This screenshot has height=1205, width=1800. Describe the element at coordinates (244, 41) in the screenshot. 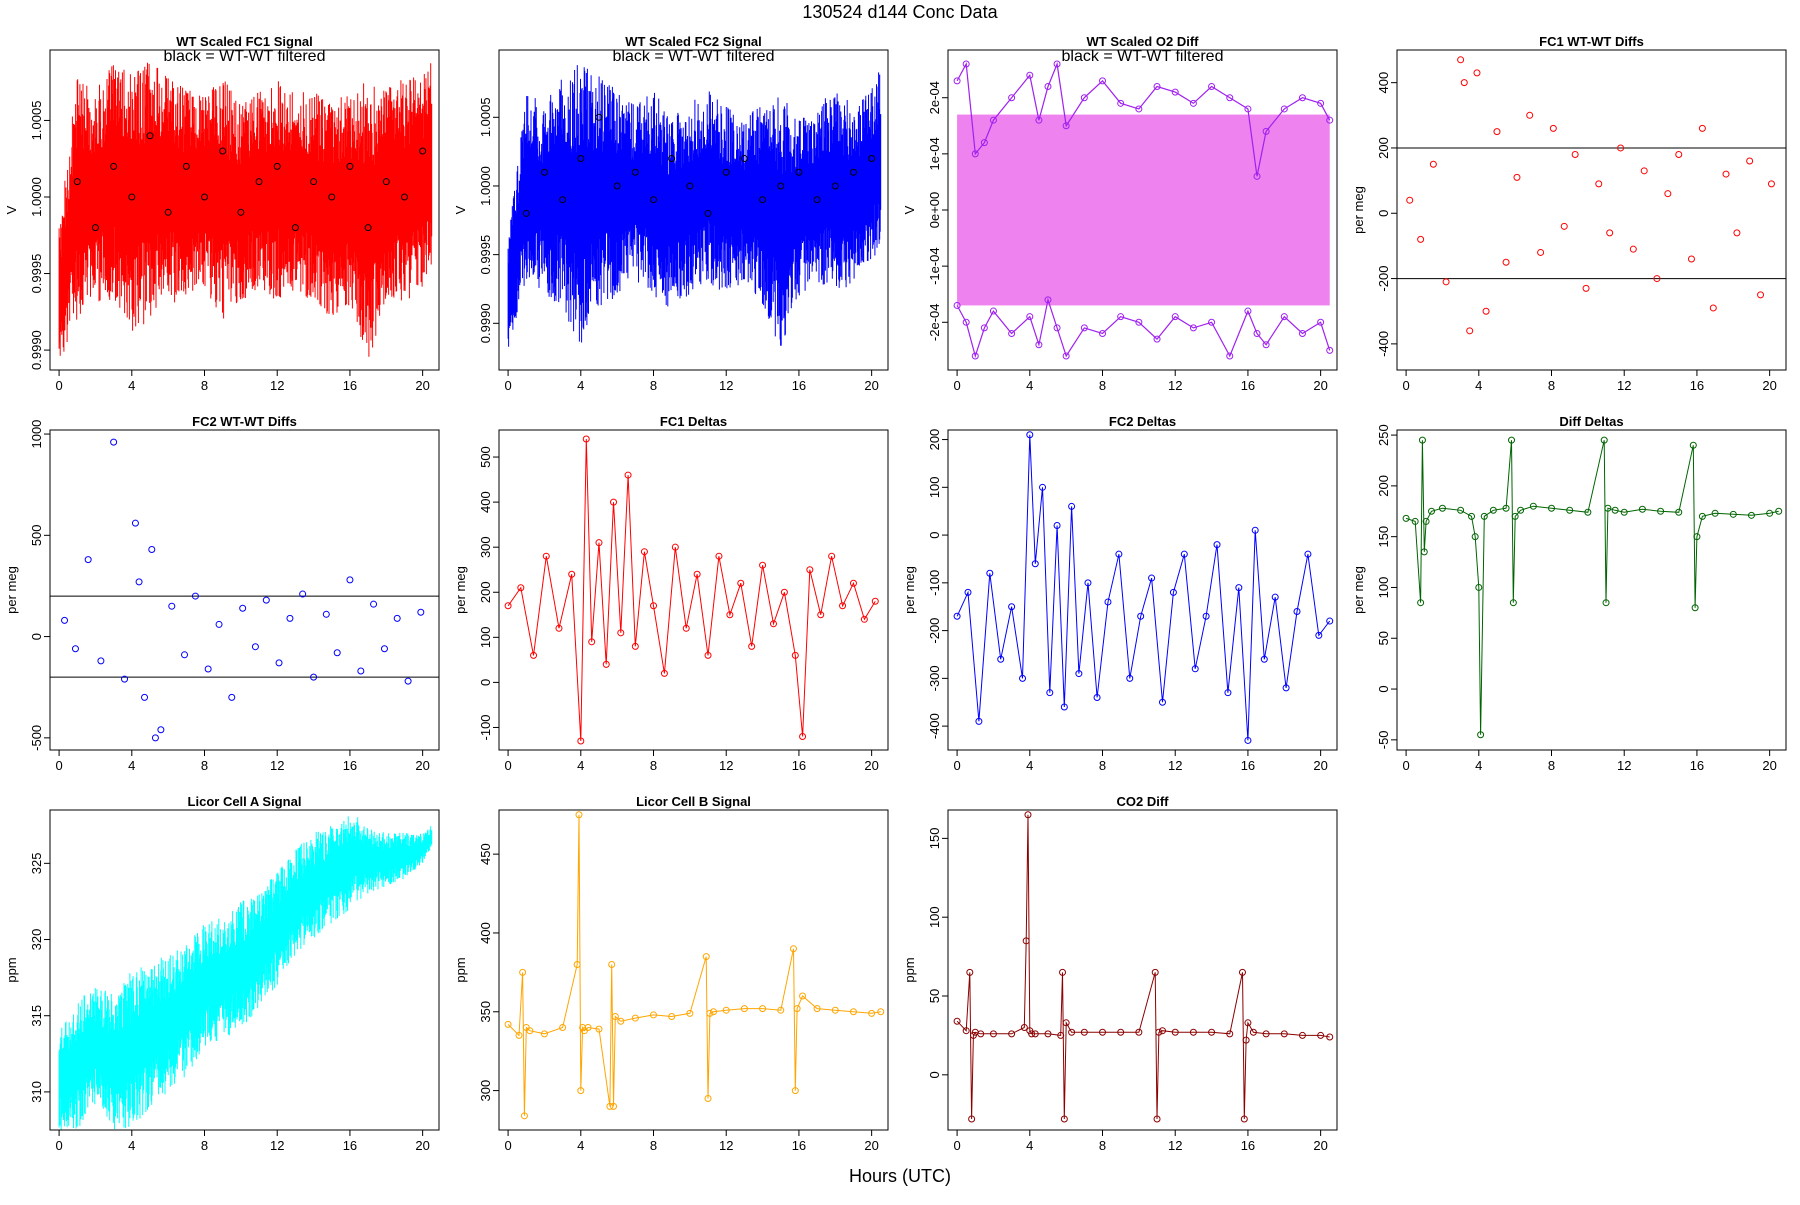

I see `chart-title: WT Scaled FC1 Signal` at that location.